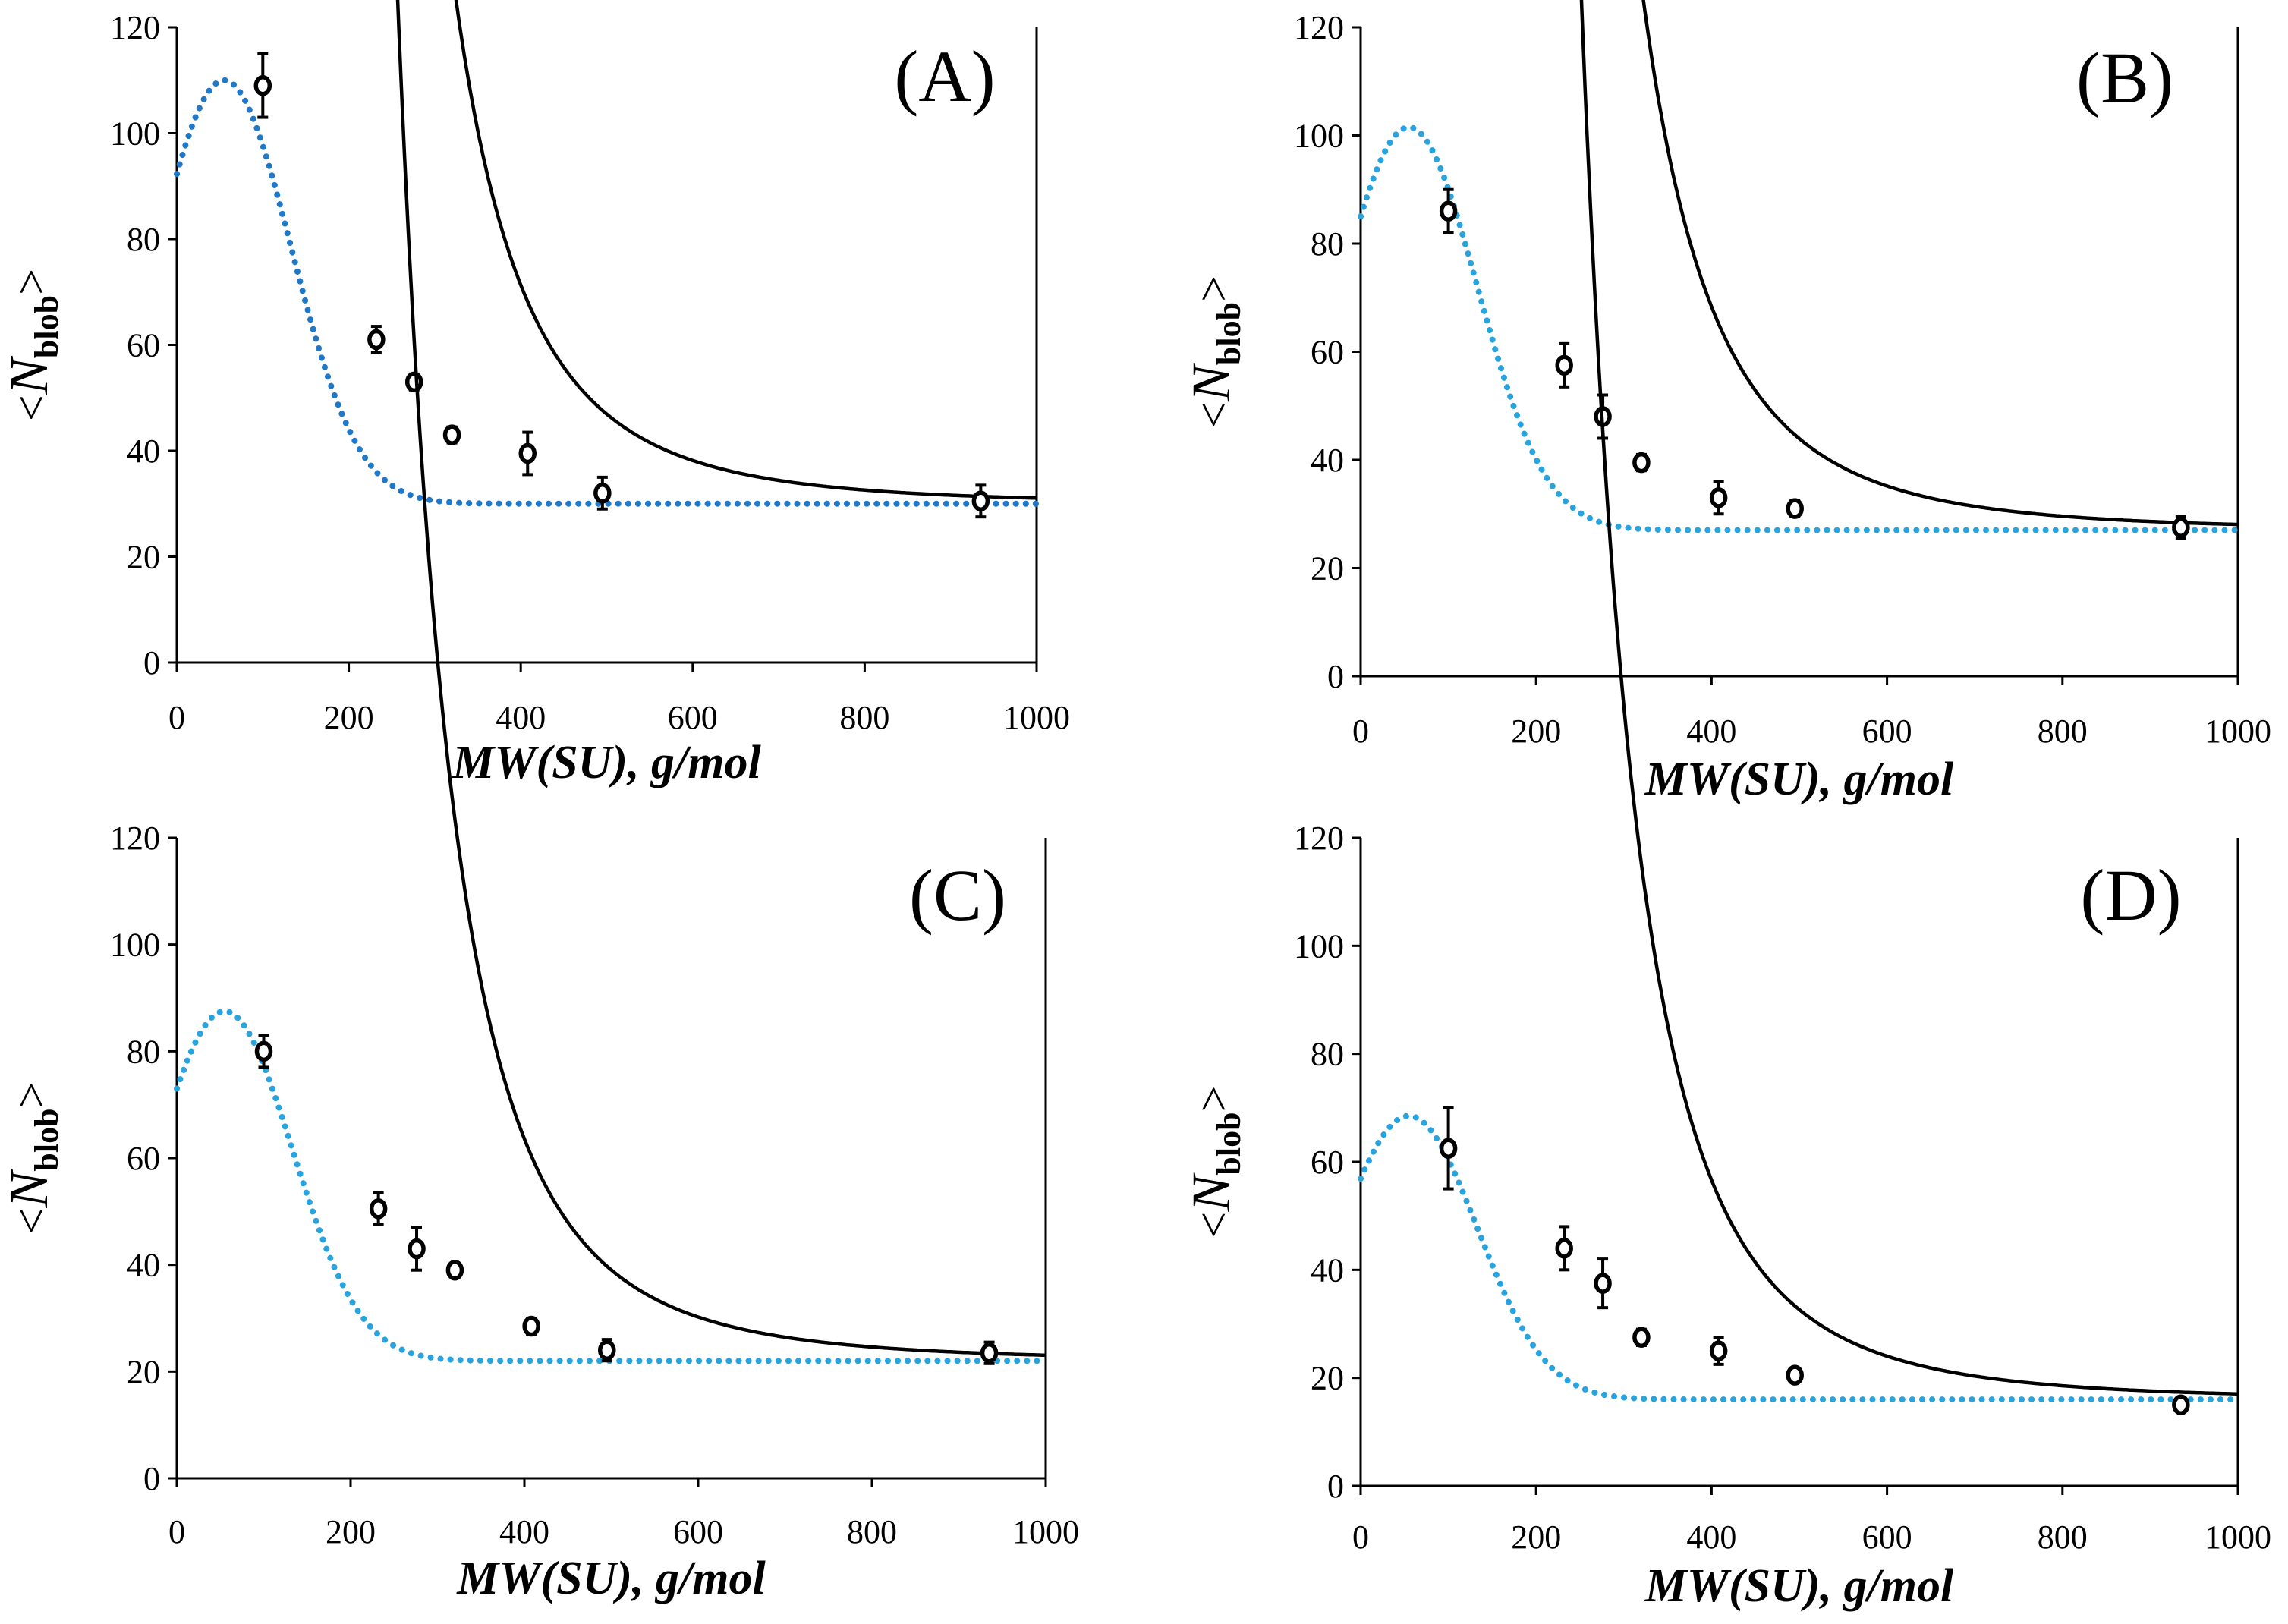  Describe the element at coordinates (2124, 77) in the screenshot. I see `panel-label: (B)` at that location.